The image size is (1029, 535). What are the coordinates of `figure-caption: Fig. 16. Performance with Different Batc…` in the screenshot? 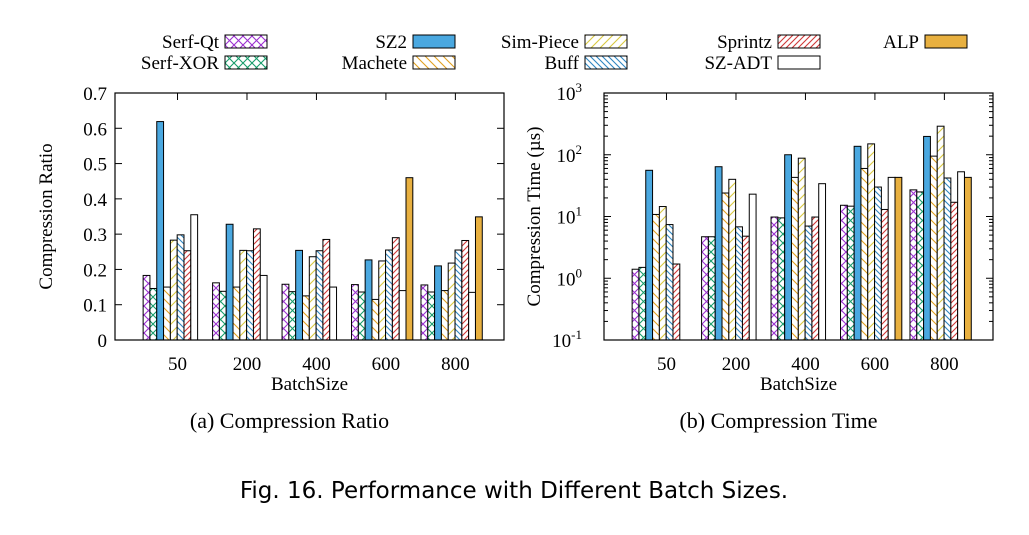 It's located at (514, 491).